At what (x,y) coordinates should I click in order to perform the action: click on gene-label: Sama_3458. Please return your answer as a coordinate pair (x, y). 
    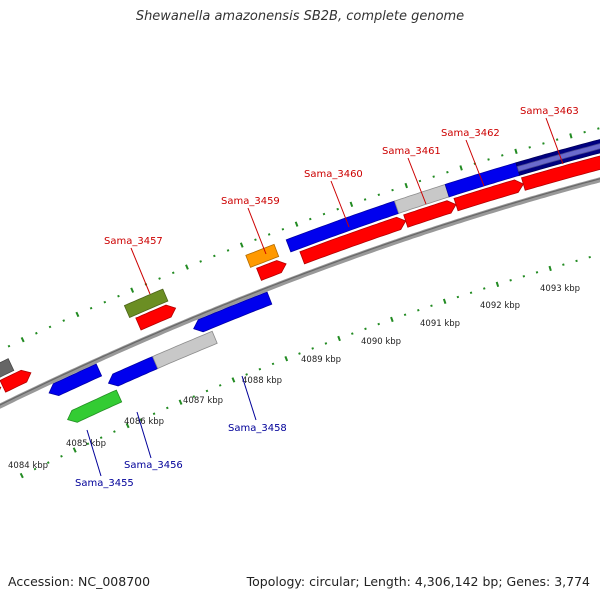
    Looking at the image, I should click on (257, 428).